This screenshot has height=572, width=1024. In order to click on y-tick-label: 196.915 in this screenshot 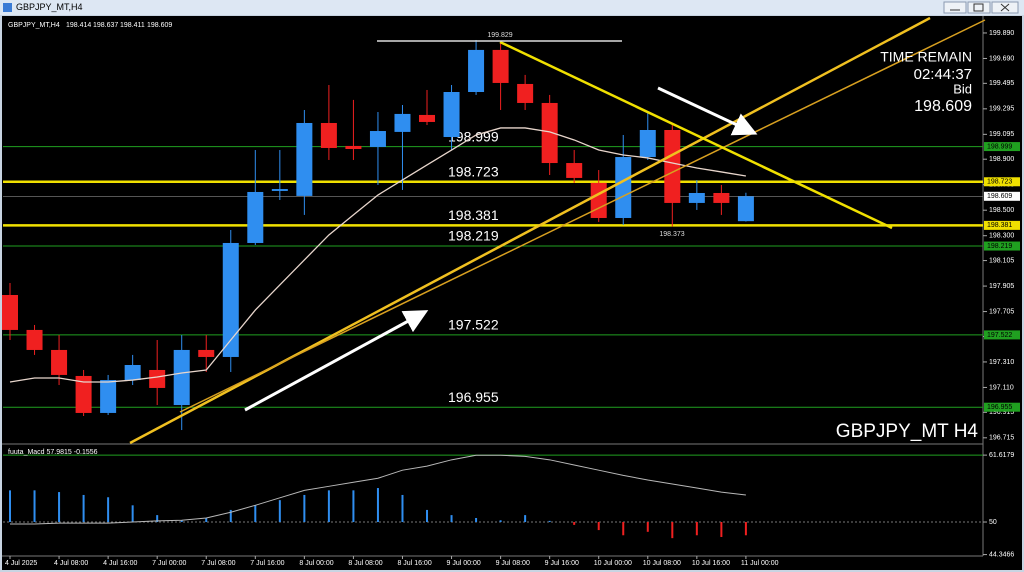, I will do `click(1001, 412)`.